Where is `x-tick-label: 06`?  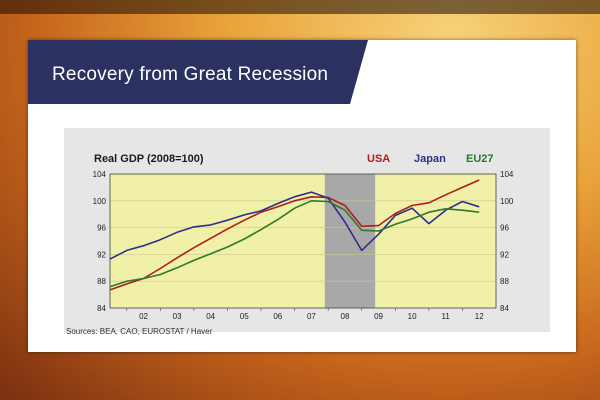 x-tick-label: 06 is located at coordinates (277, 316).